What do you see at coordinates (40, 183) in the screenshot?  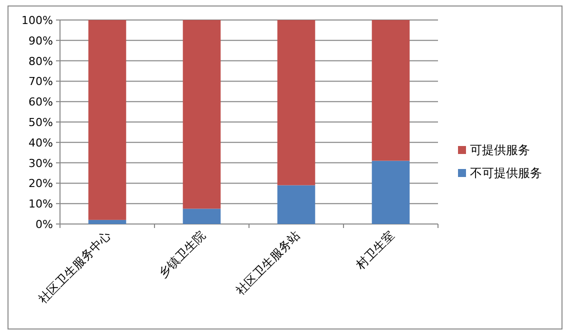 I see `y-tick-label: 20%` at bounding box center [40, 183].